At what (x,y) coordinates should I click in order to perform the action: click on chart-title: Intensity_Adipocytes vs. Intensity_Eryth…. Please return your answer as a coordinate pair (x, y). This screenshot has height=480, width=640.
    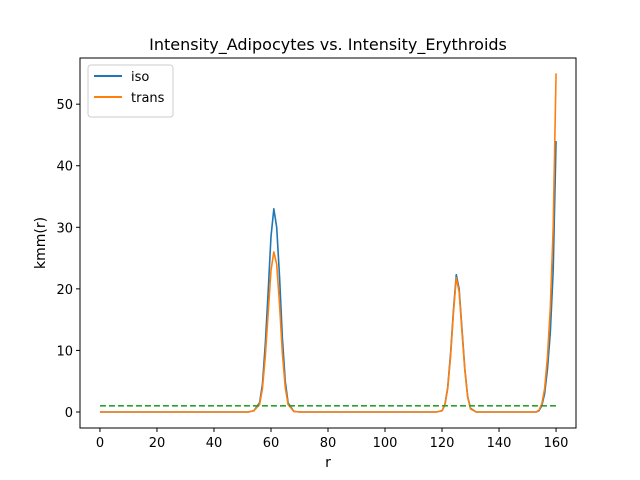
    Looking at the image, I should click on (328, 45).